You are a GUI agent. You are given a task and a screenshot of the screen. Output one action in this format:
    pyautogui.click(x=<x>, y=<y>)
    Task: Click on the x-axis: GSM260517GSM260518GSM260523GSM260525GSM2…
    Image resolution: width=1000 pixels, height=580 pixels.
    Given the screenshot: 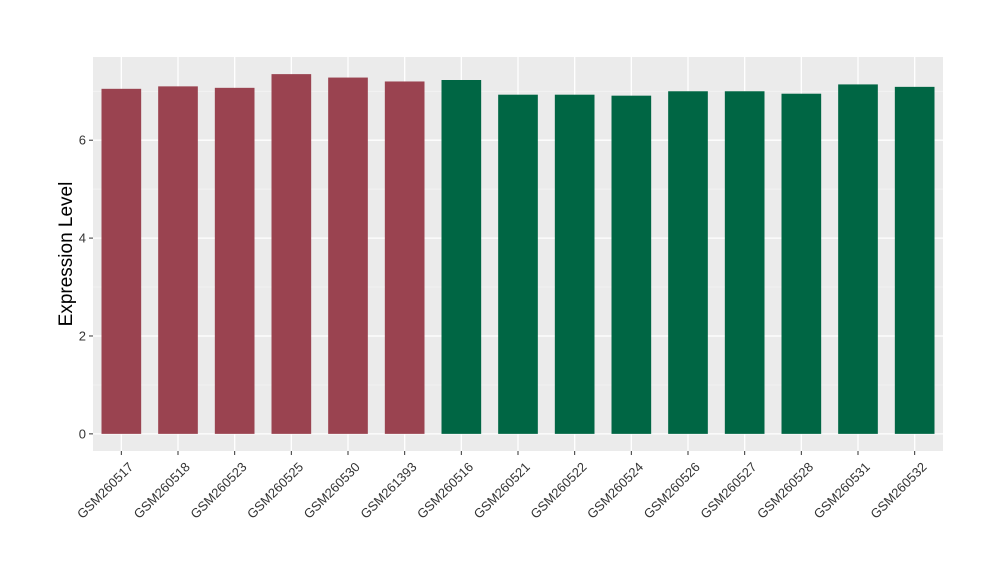 What is the action you would take?
    pyautogui.click(x=502, y=486)
    